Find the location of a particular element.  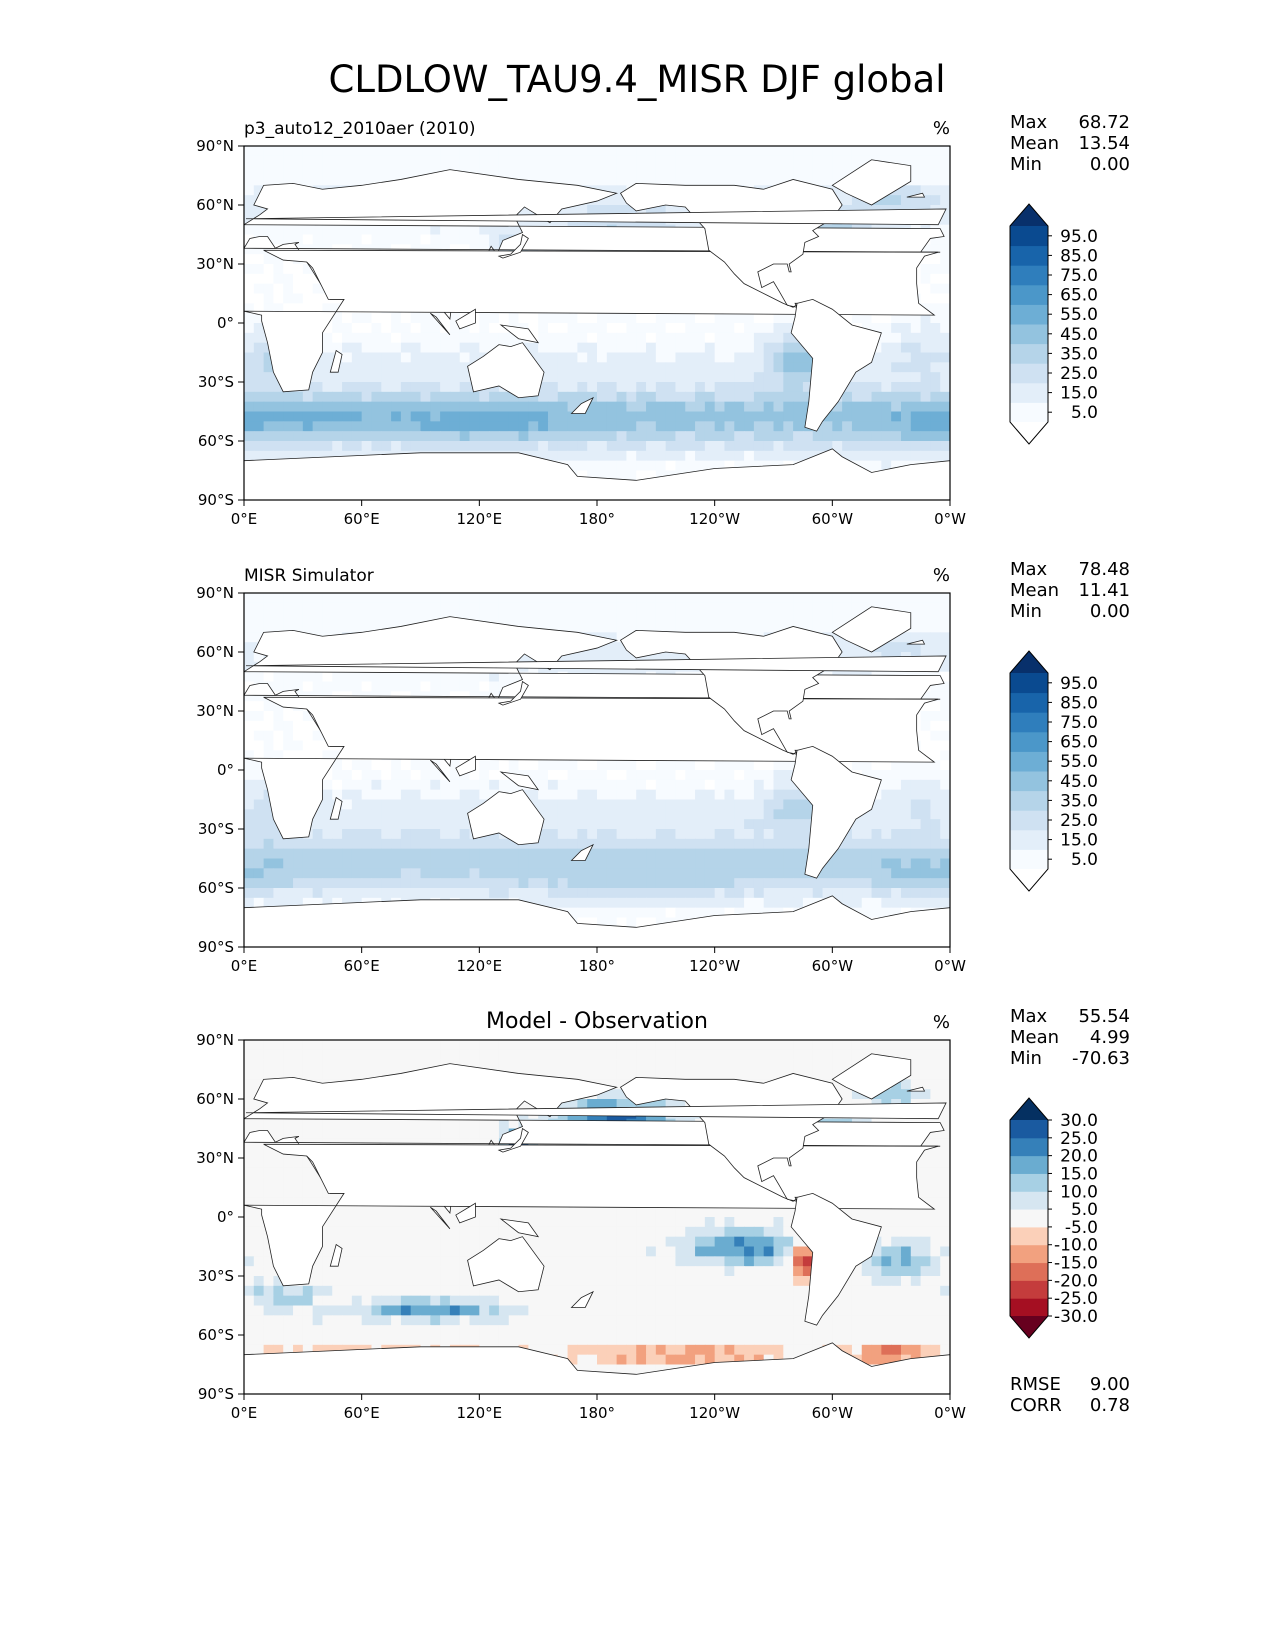

colorbar-outline is located at coordinates (1029, 324).